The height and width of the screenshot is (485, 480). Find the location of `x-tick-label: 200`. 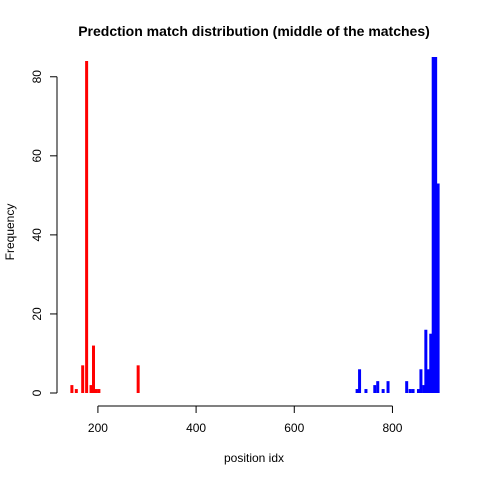

x-tick-label: 200 is located at coordinates (98, 428).